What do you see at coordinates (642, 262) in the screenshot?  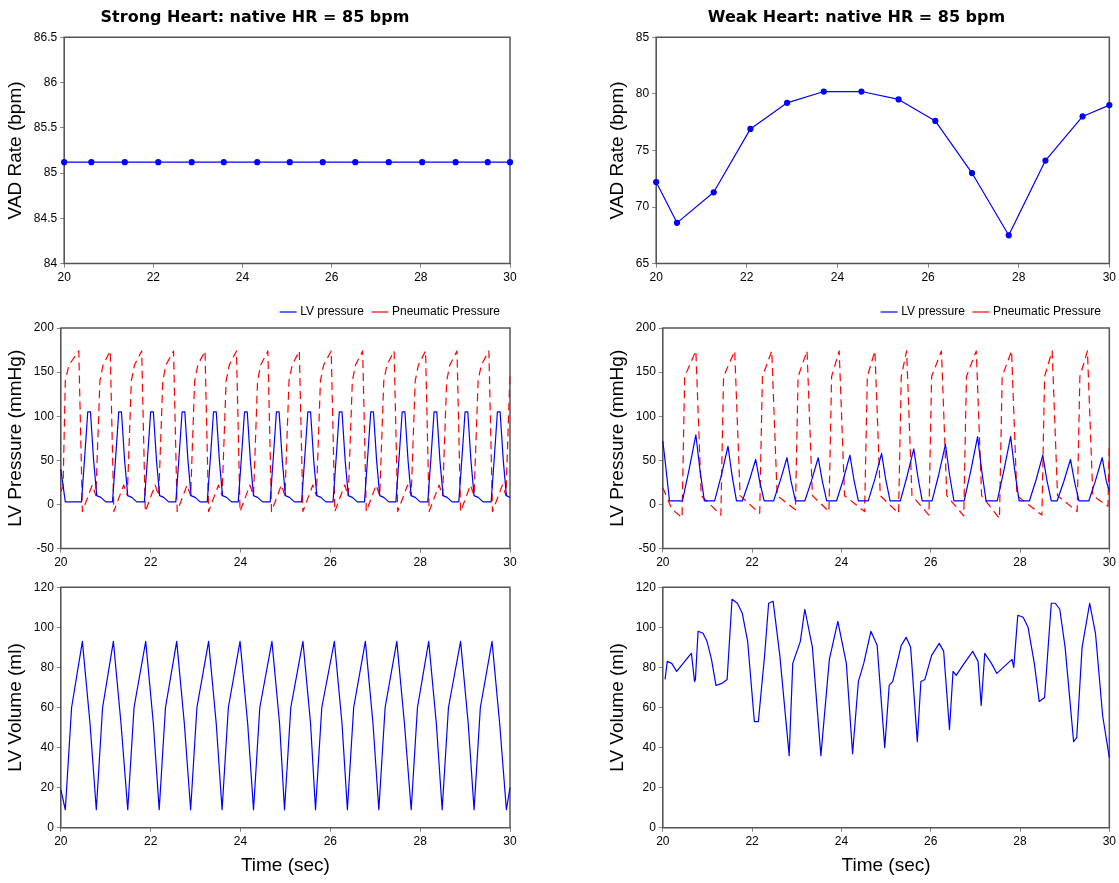 I see `y-tick-label: 65` at bounding box center [642, 262].